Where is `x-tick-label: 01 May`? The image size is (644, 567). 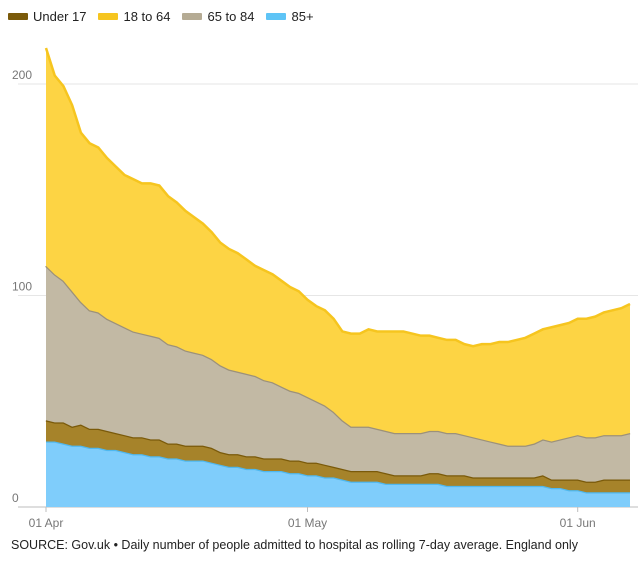 x-tick-label: 01 May is located at coordinates (307, 523).